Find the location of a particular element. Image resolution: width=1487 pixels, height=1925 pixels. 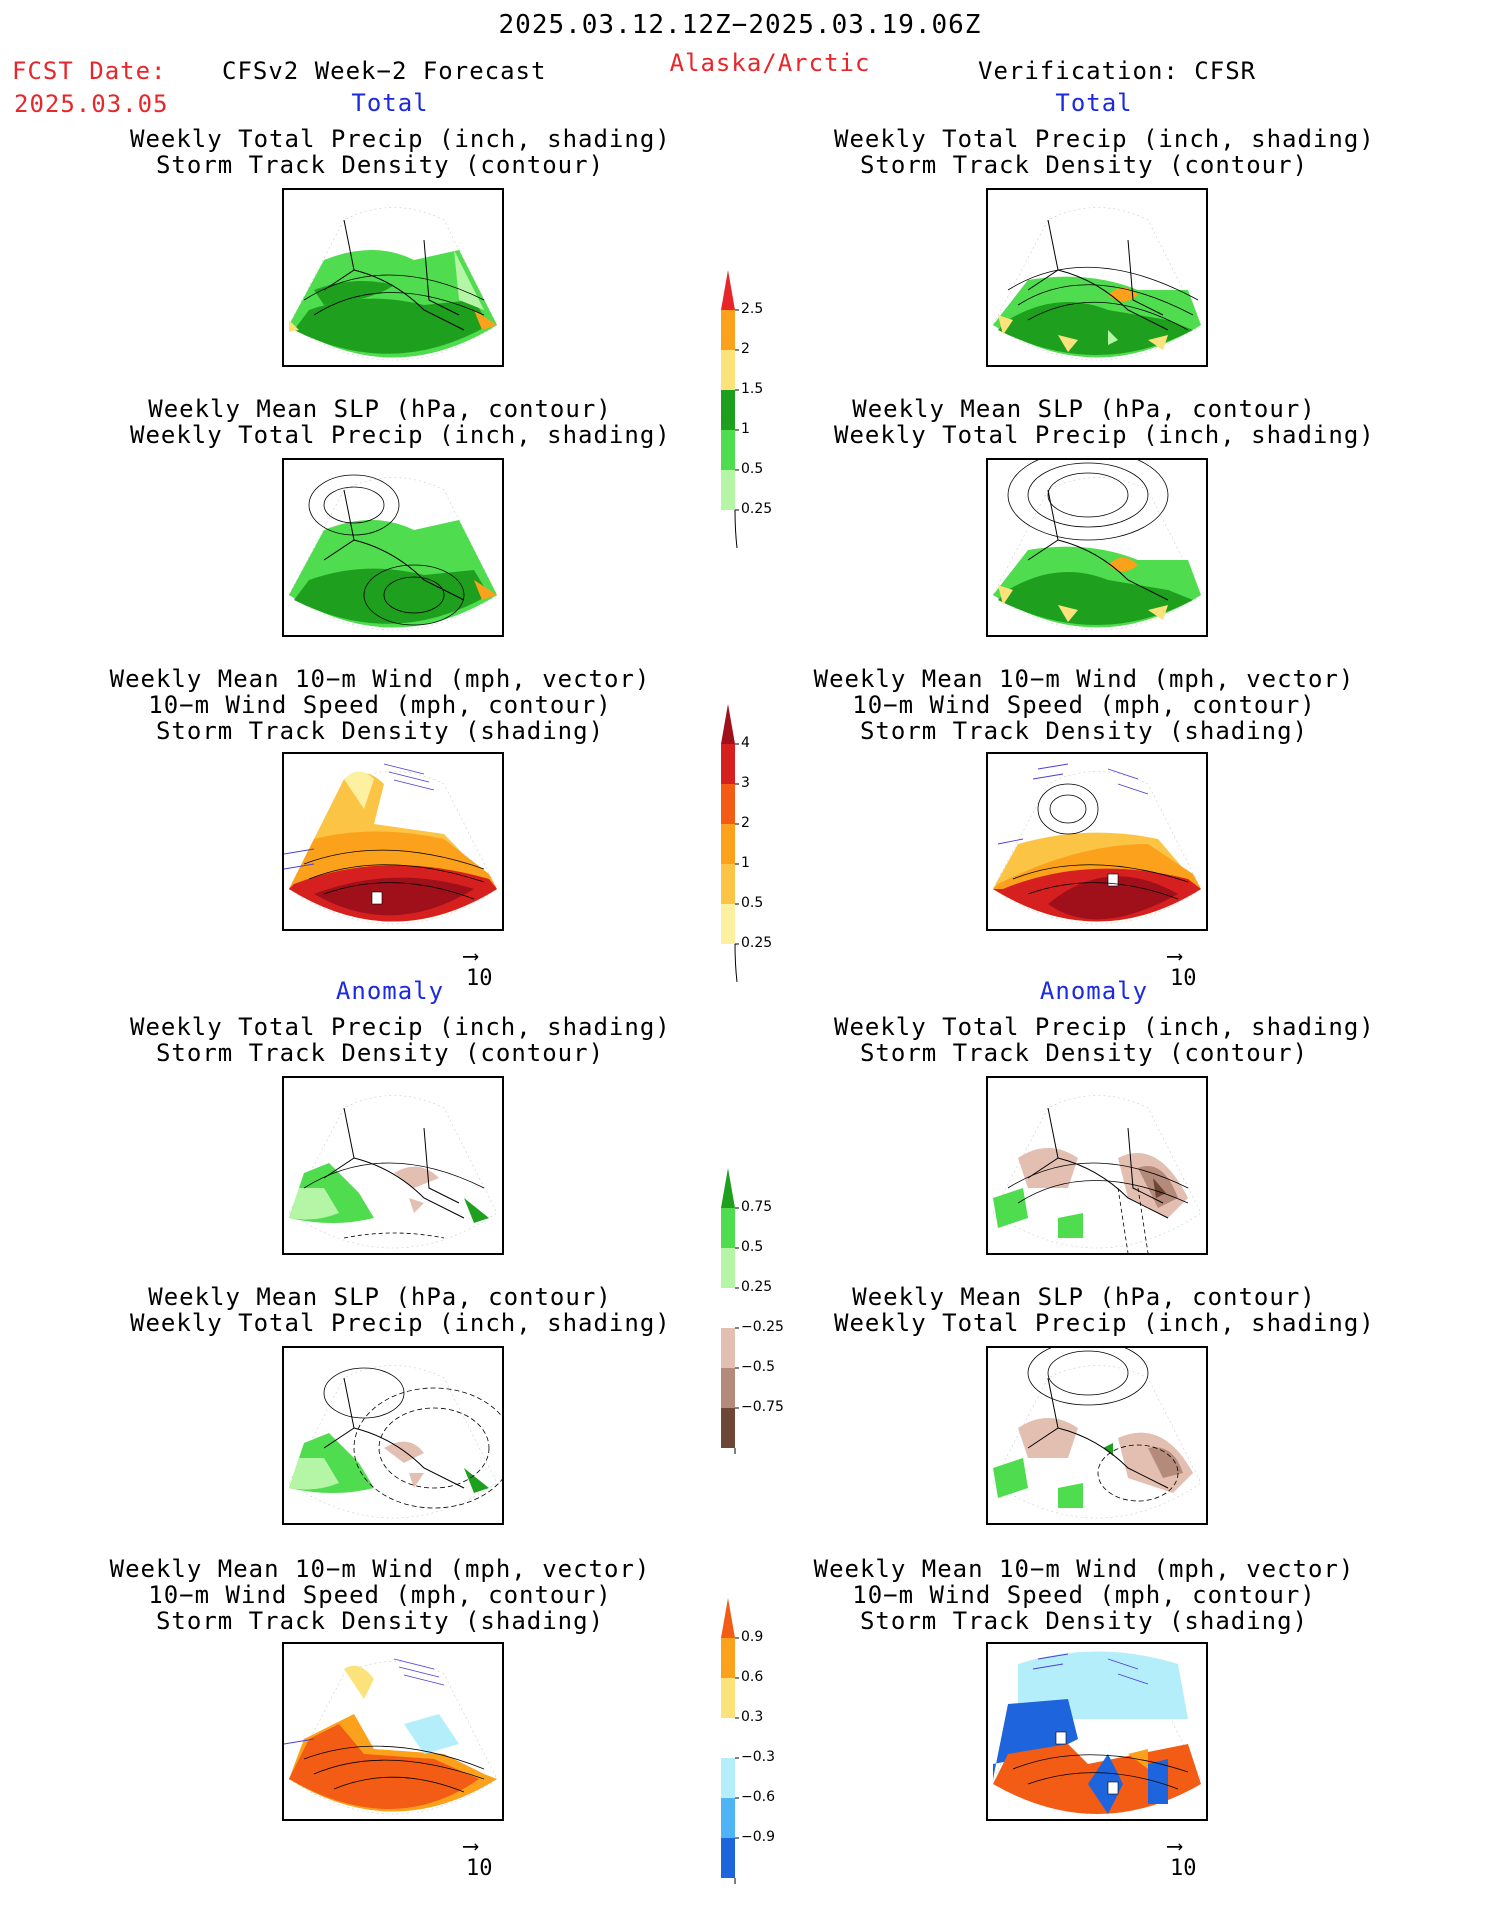

map-fcst-wind-storm is located at coordinates (393, 841).